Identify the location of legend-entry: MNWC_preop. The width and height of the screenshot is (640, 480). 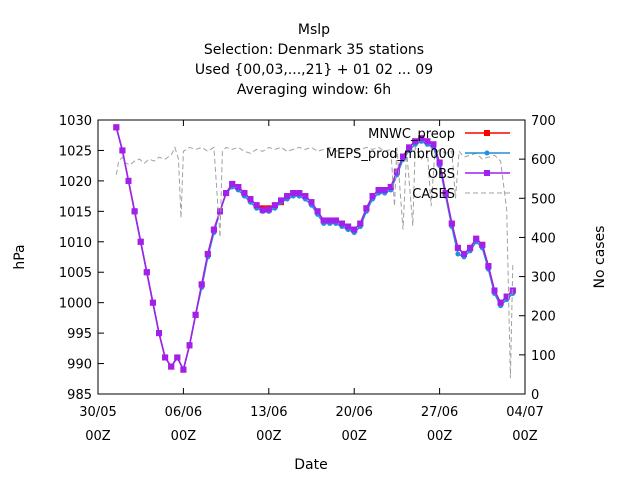
(439, 134).